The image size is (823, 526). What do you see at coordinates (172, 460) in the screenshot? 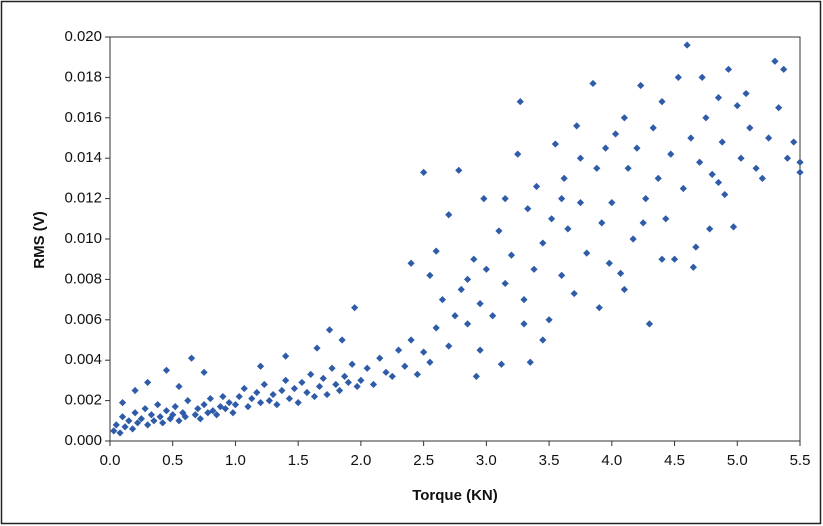
I see `x-tick-label: 0.5` at bounding box center [172, 460].